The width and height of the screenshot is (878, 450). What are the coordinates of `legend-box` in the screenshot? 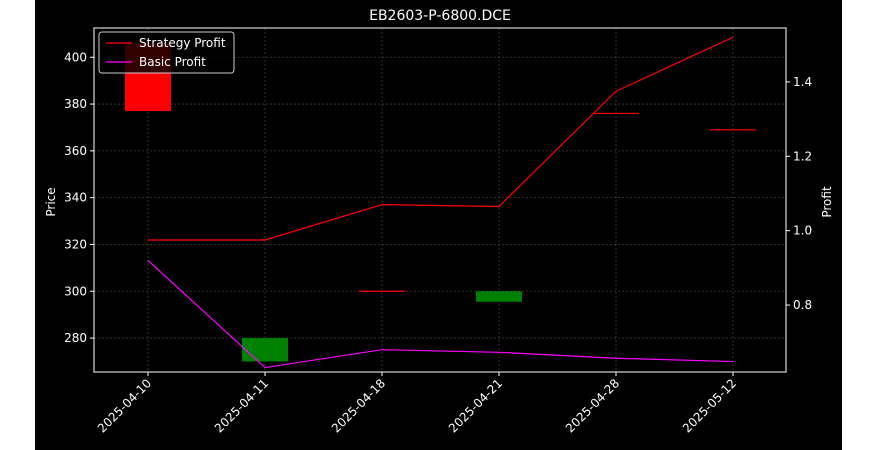 It's located at (166, 52).